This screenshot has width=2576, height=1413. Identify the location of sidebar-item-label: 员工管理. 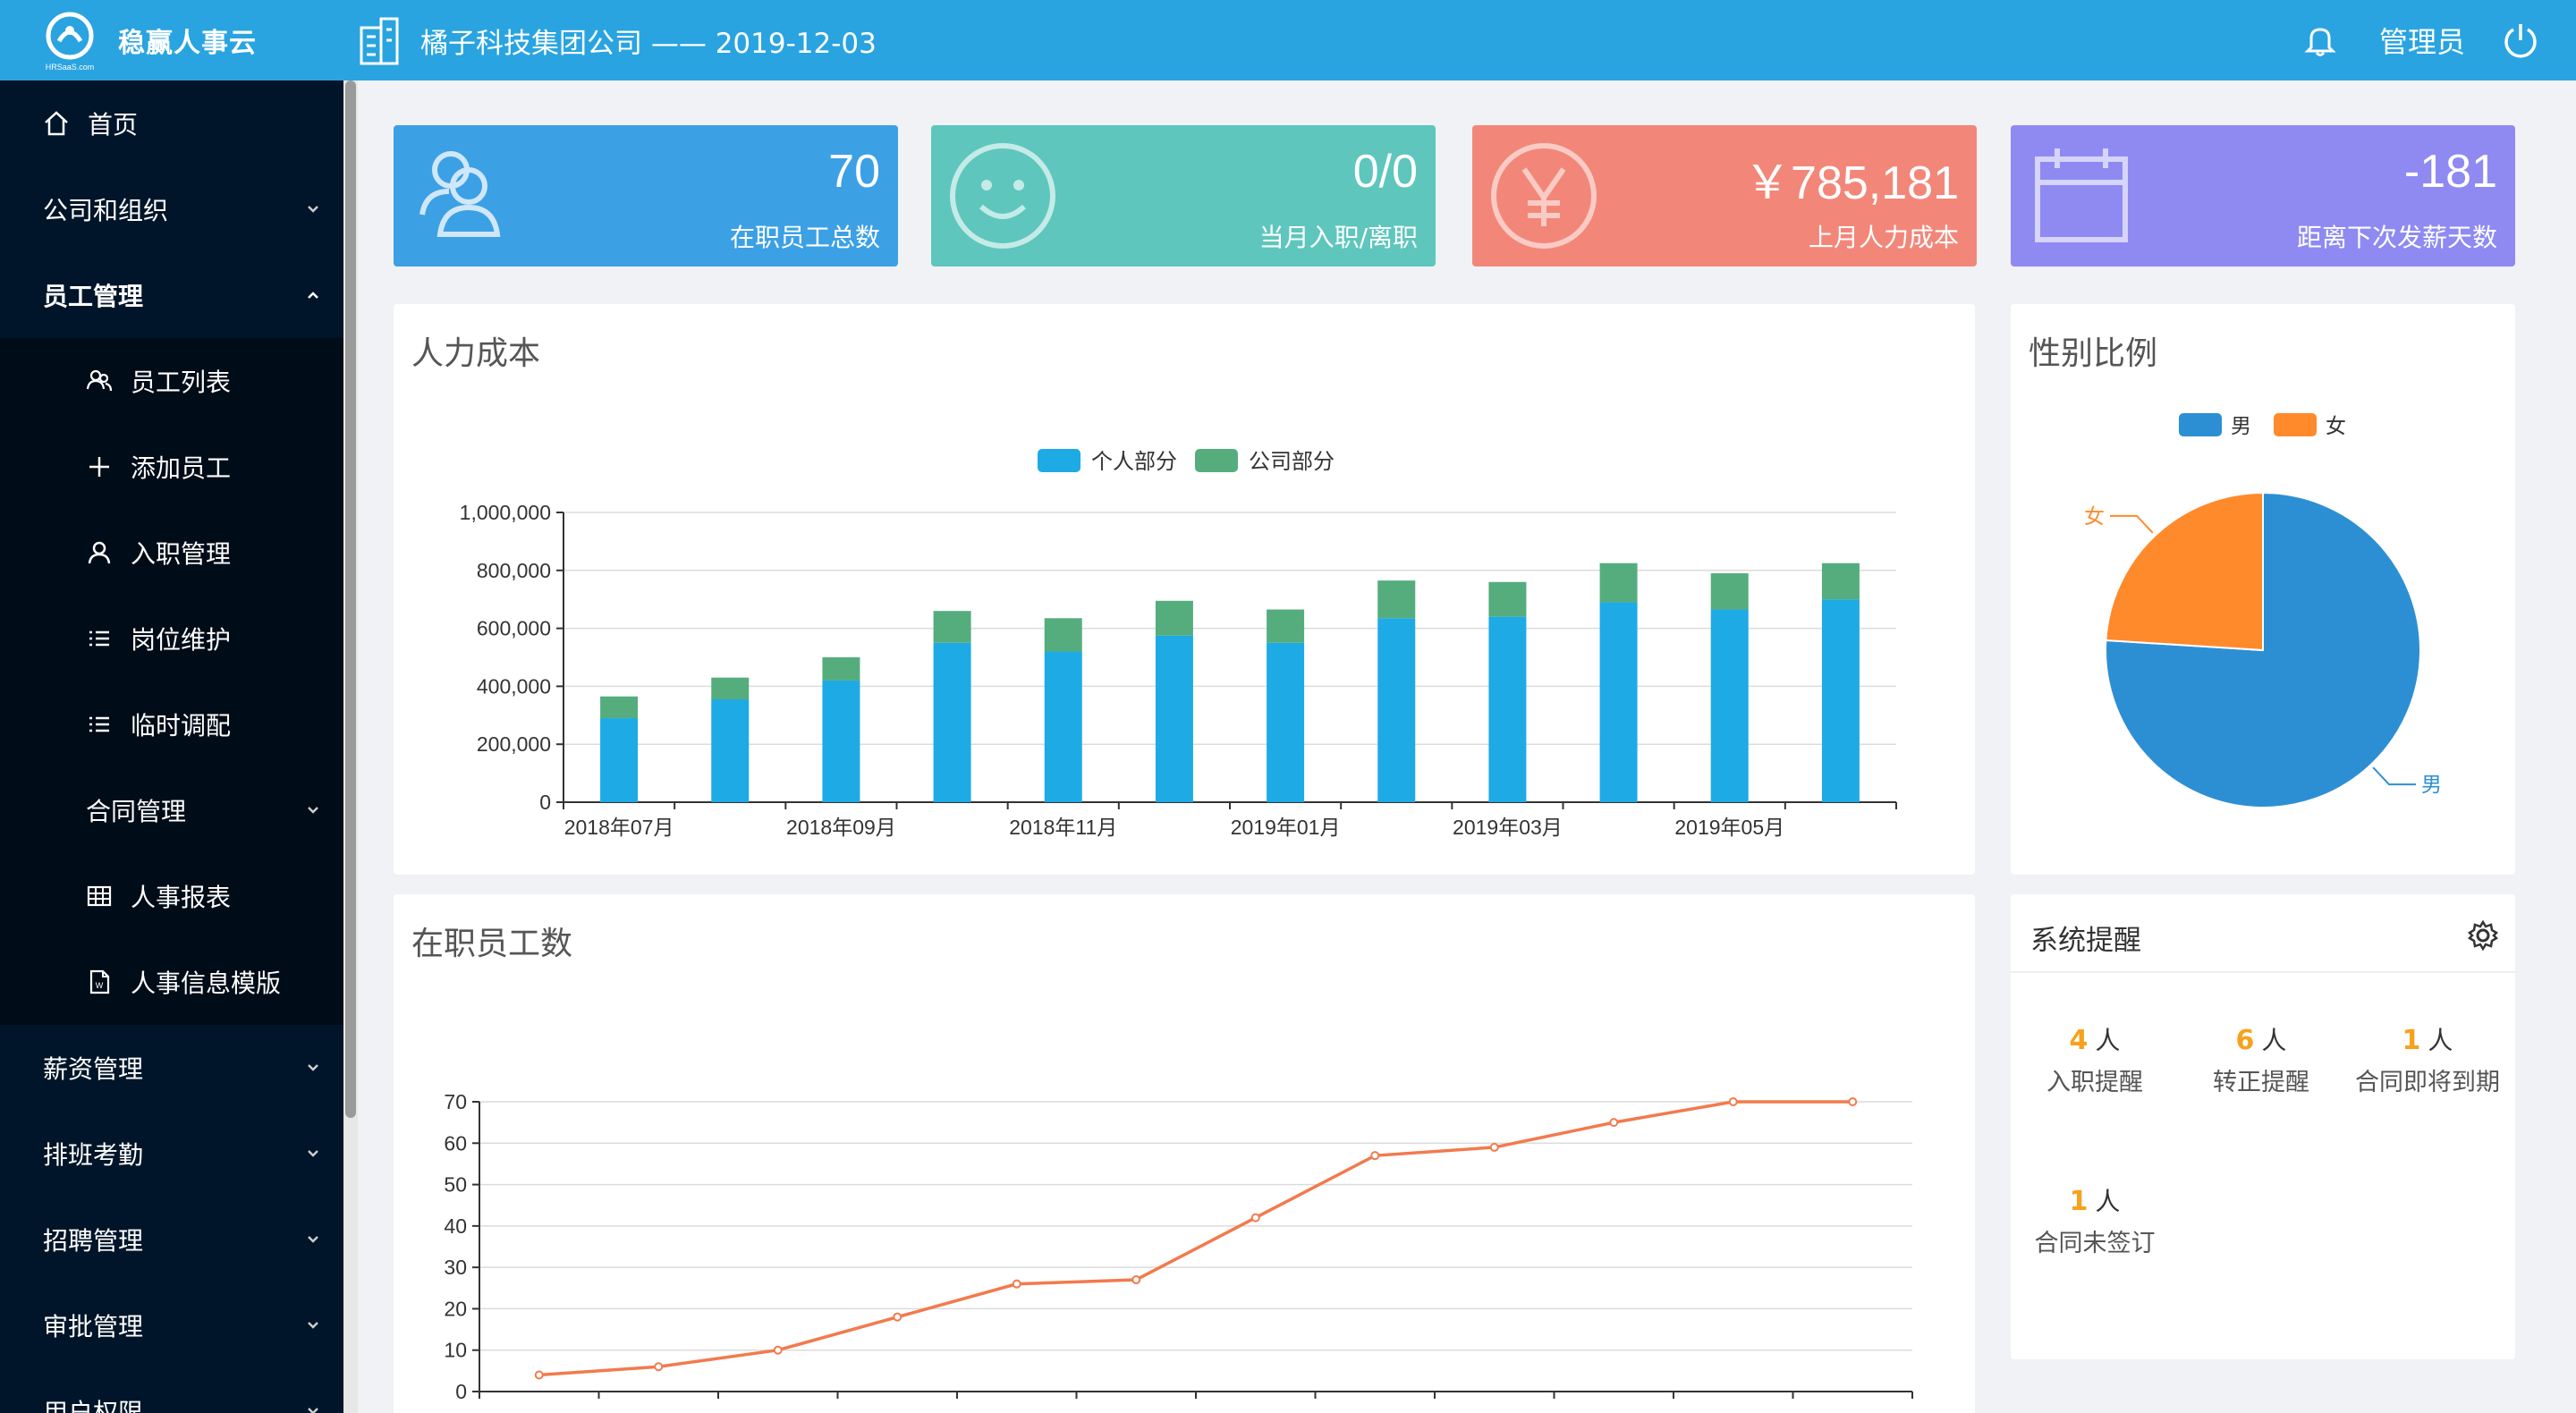
(93, 296).